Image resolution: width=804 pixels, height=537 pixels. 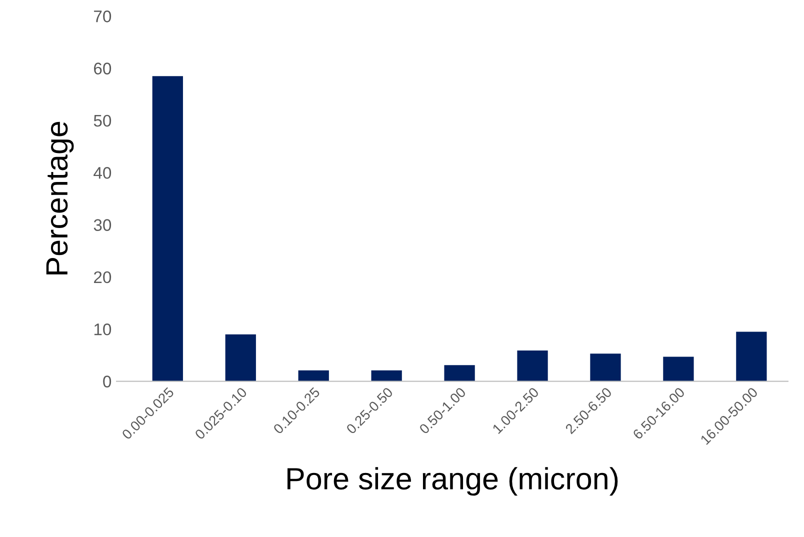 What do you see at coordinates (107, 382) in the screenshot?
I see `y-tick-label: 0` at bounding box center [107, 382].